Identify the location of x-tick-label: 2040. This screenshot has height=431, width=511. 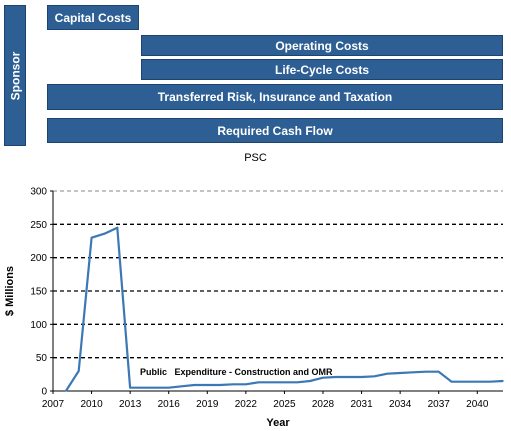
(477, 404).